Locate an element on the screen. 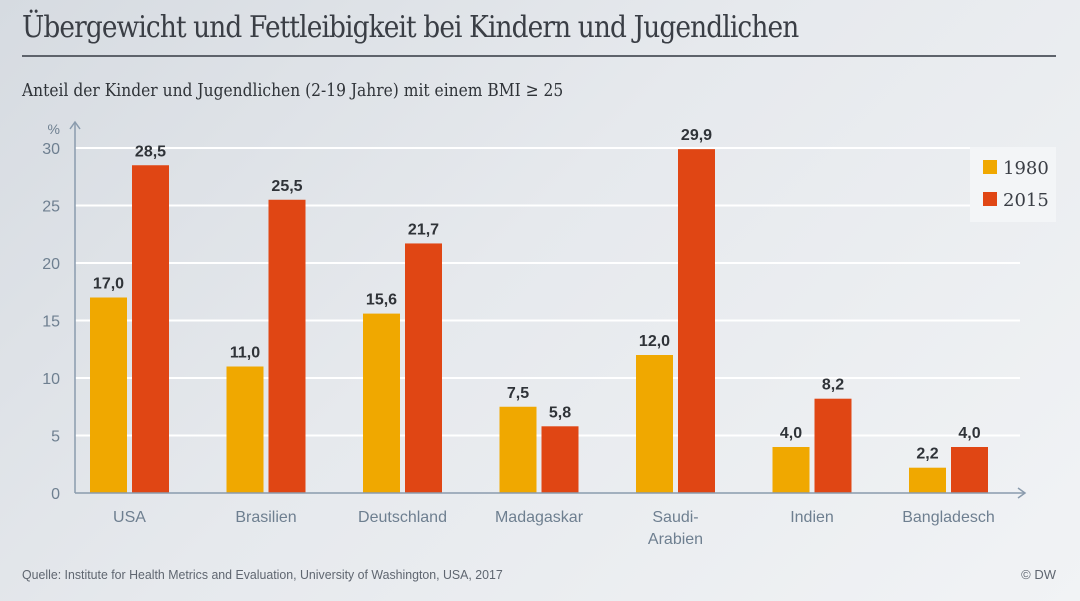 Image resolution: width=1080 pixels, height=601 pixels. data-label: 21,7 is located at coordinates (423, 229).